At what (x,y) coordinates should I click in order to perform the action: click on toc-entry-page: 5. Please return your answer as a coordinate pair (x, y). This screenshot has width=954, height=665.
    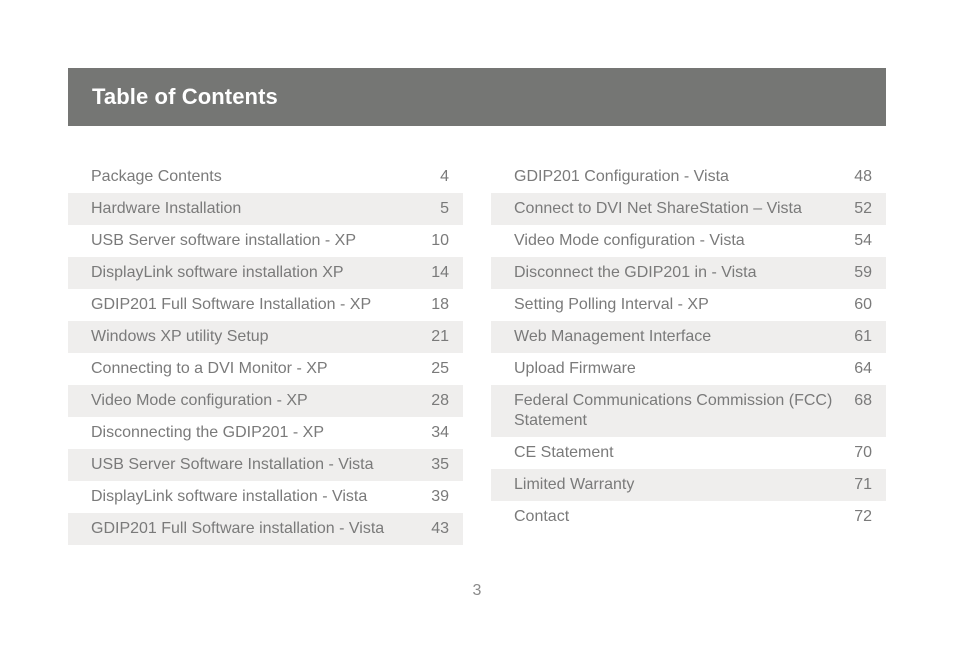
    Looking at the image, I should click on (444, 208).